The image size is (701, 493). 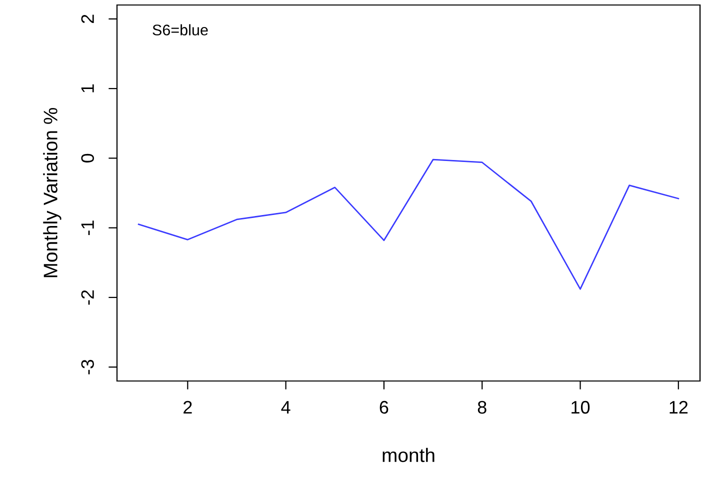 What do you see at coordinates (581, 407) in the screenshot?
I see `x-tick-label: 10` at bounding box center [581, 407].